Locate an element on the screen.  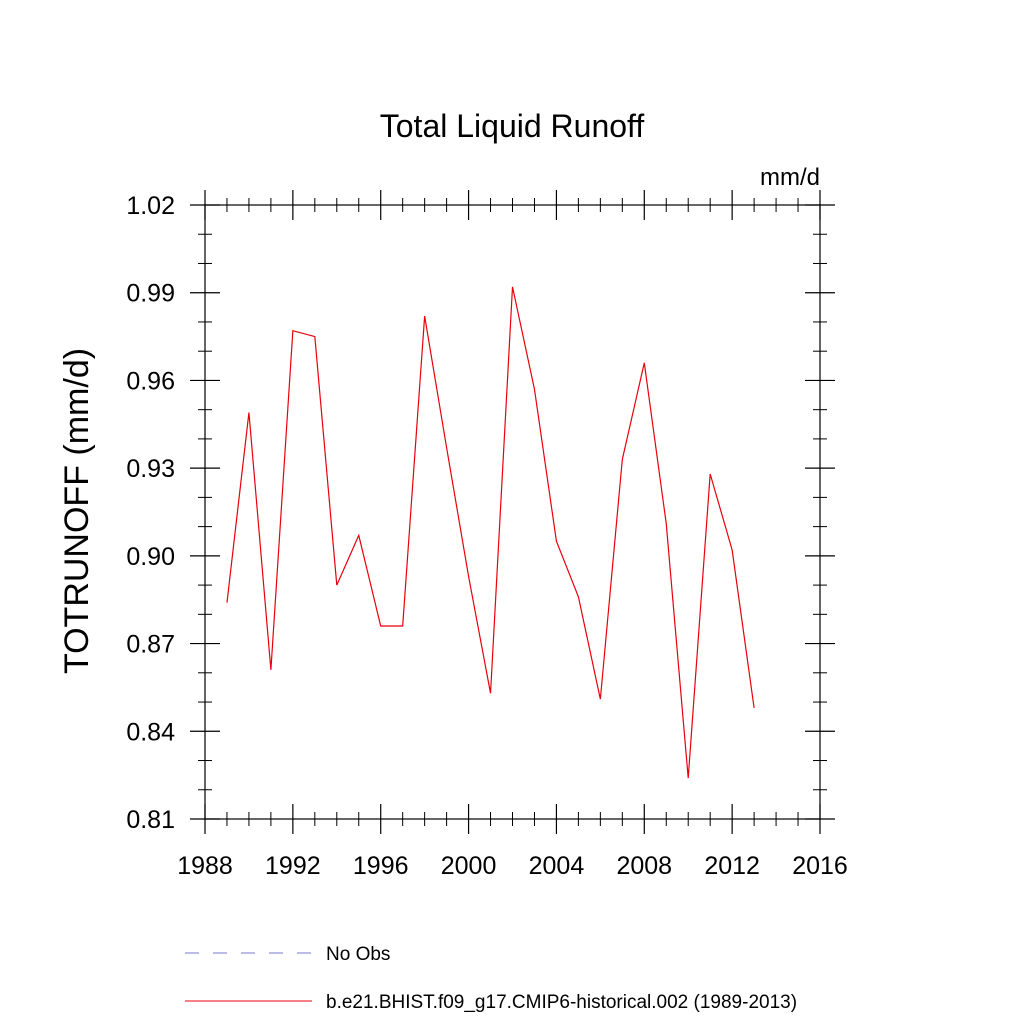
x-tick-label: 2016 is located at coordinates (820, 866).